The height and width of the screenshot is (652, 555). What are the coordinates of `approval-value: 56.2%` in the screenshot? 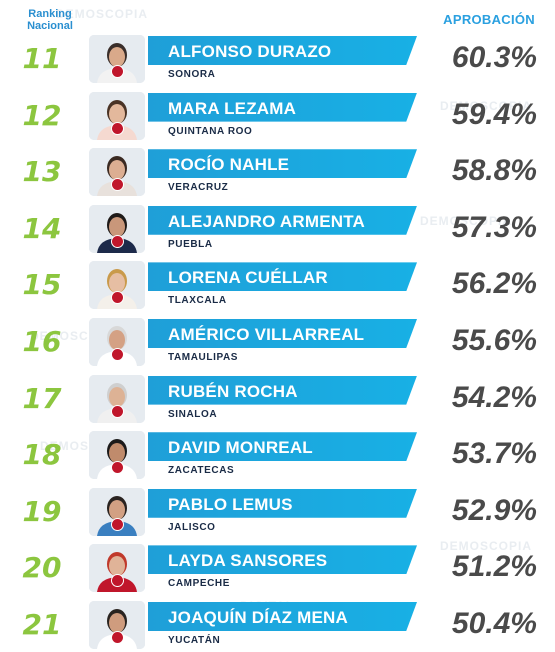 It's located at (494, 284).